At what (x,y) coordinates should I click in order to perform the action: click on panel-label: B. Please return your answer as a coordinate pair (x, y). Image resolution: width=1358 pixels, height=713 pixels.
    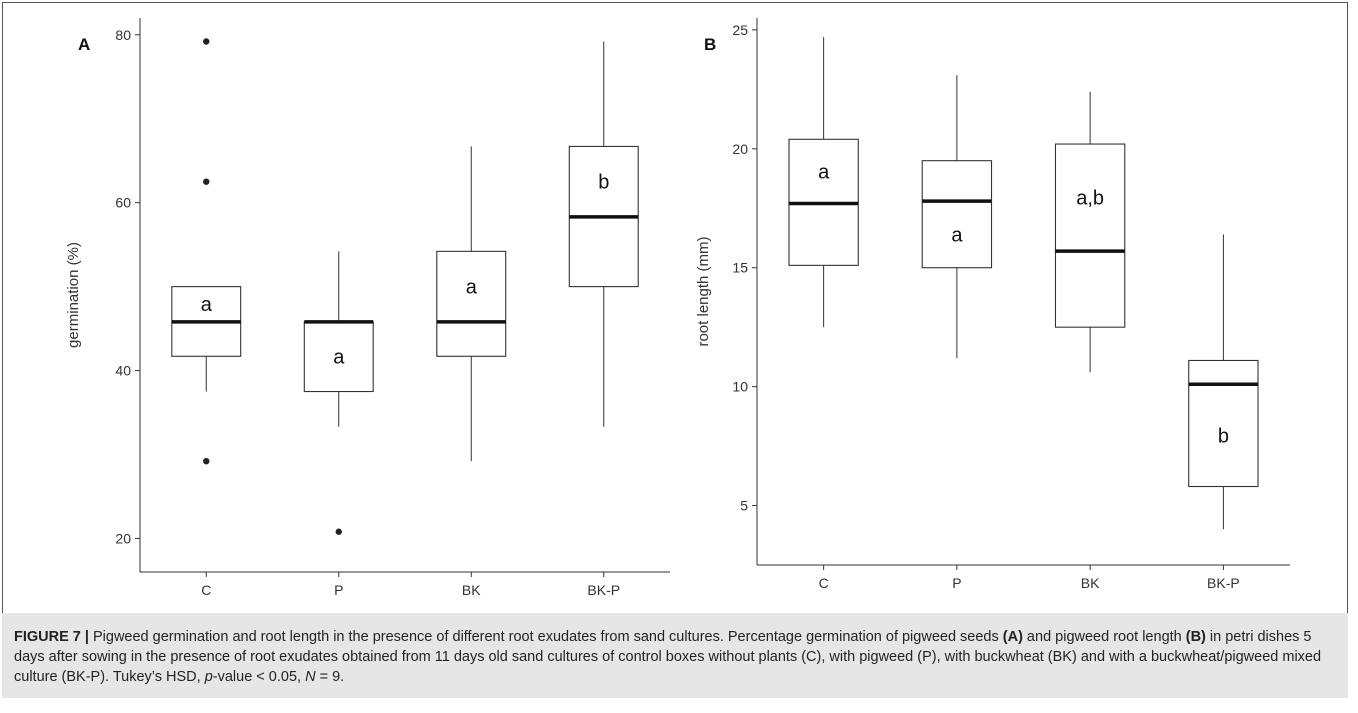
    Looking at the image, I should click on (710, 44).